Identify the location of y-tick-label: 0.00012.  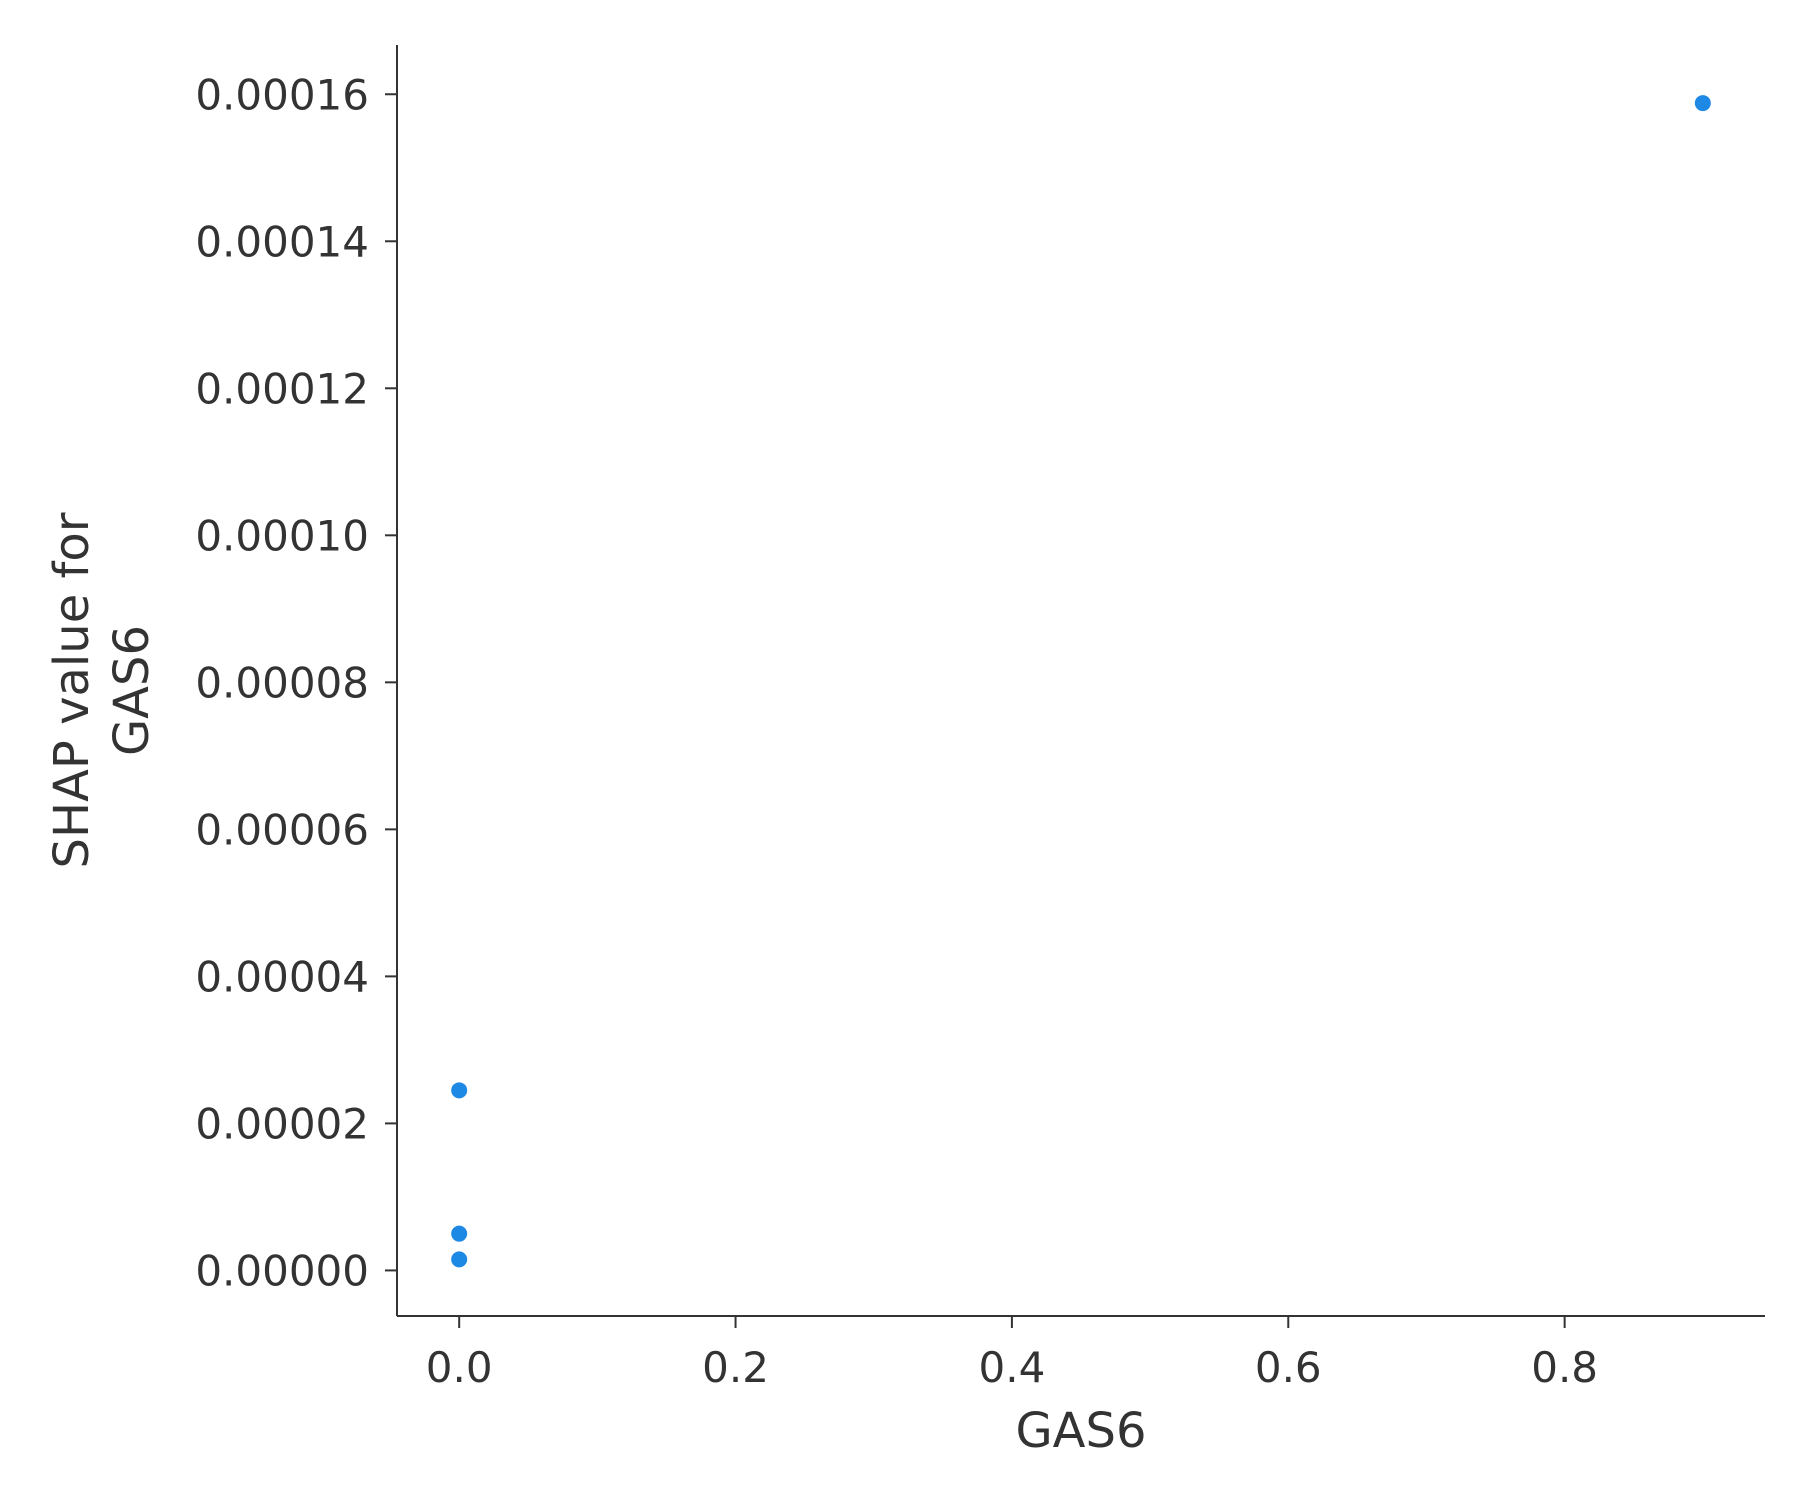
(282, 388).